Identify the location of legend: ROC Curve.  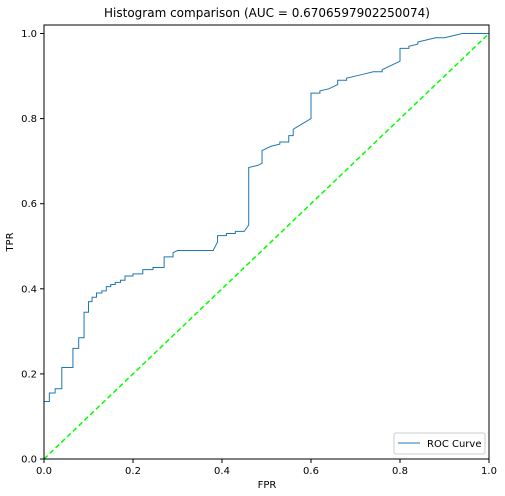
(439, 443).